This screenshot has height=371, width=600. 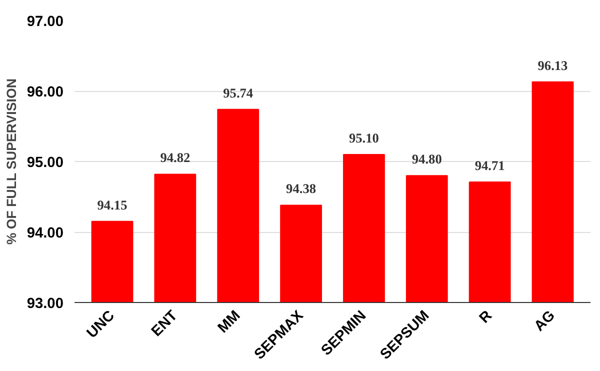 I want to click on x-tick-label: R, so click(x=486, y=317).